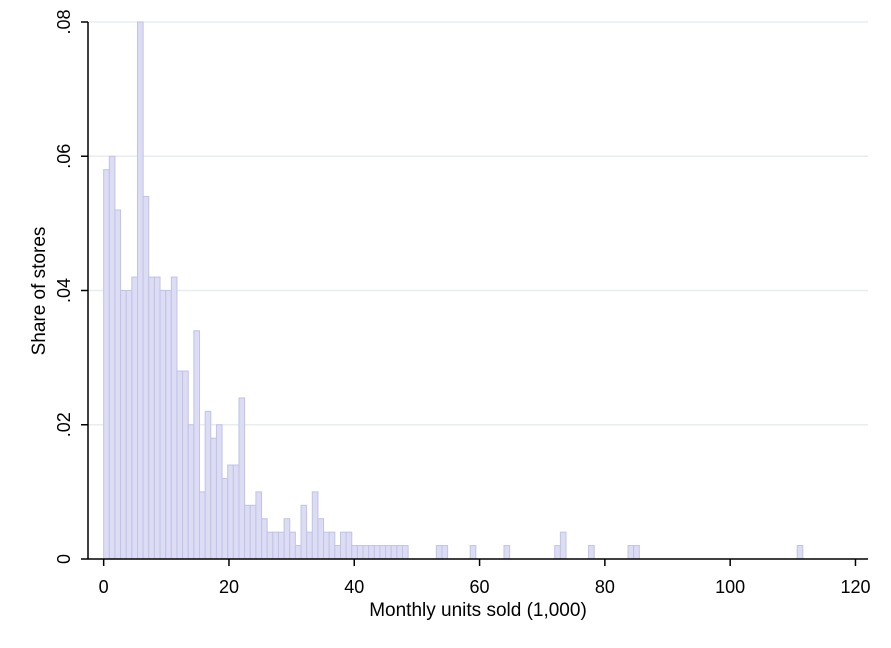 Image resolution: width=891 pixels, height=648 pixels. What do you see at coordinates (104, 587) in the screenshot?
I see `x-tick-label: 0` at bounding box center [104, 587].